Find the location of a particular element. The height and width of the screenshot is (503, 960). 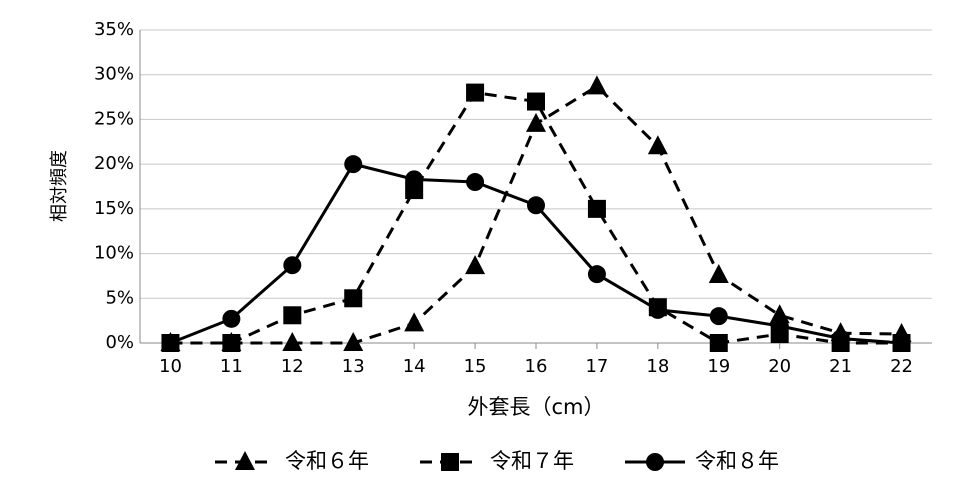

y-tick-label: 15% is located at coordinates (114, 208).